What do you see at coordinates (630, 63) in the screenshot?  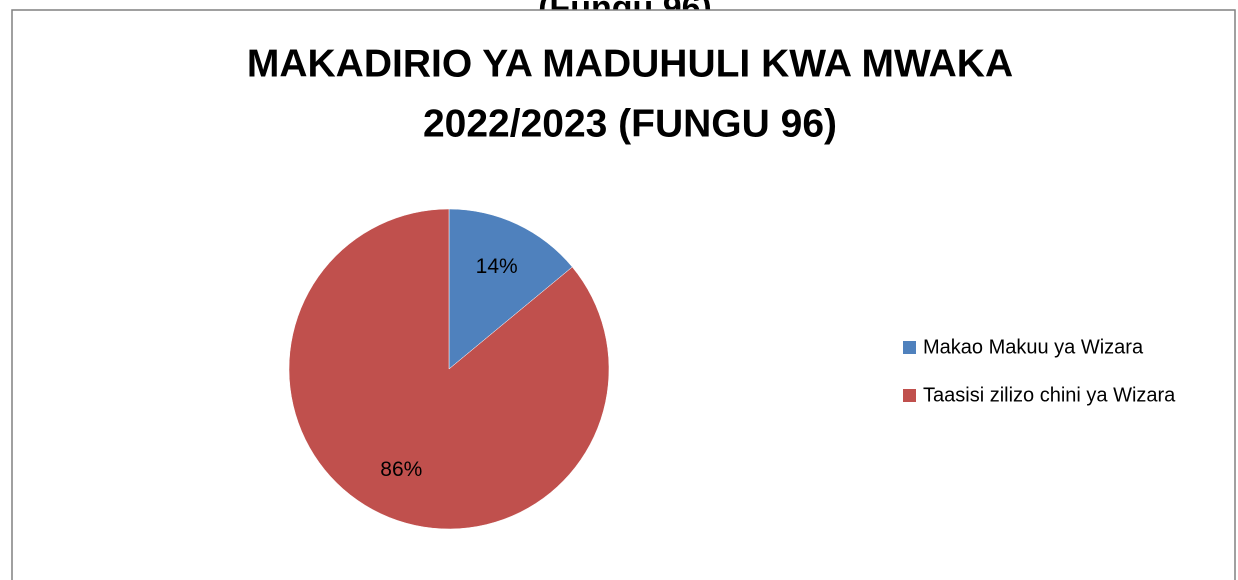 I see `chart-title: MAKADIRIO YA MADUHULI KWA MWAKA` at bounding box center [630, 63].